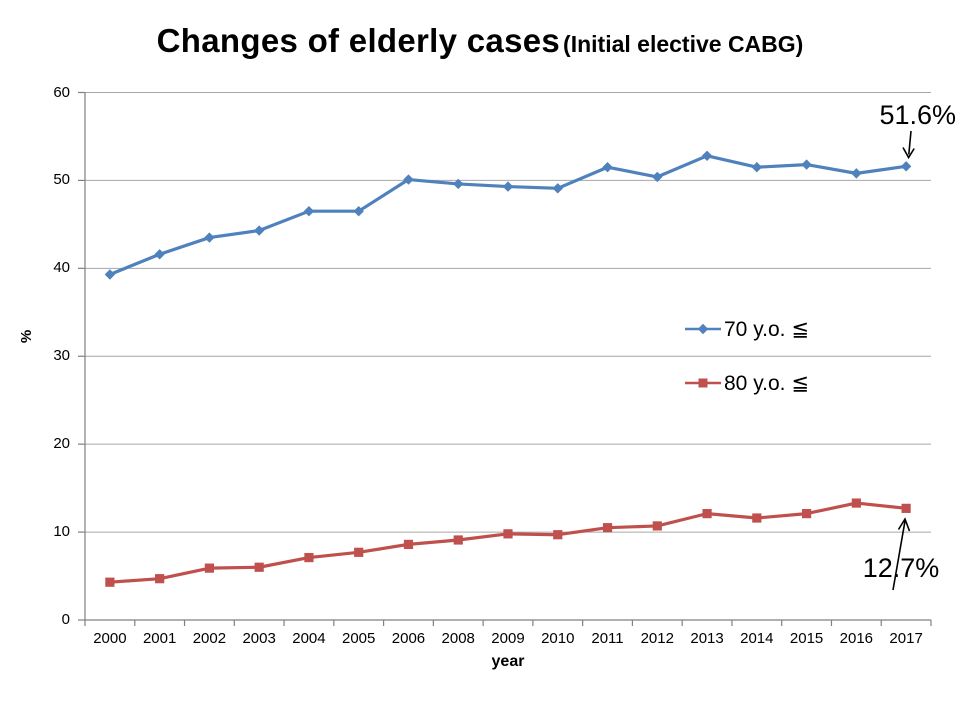 This screenshot has height=720, width=960. I want to click on legend-item-70yo: 70 y.o. ≦, so click(746, 329).